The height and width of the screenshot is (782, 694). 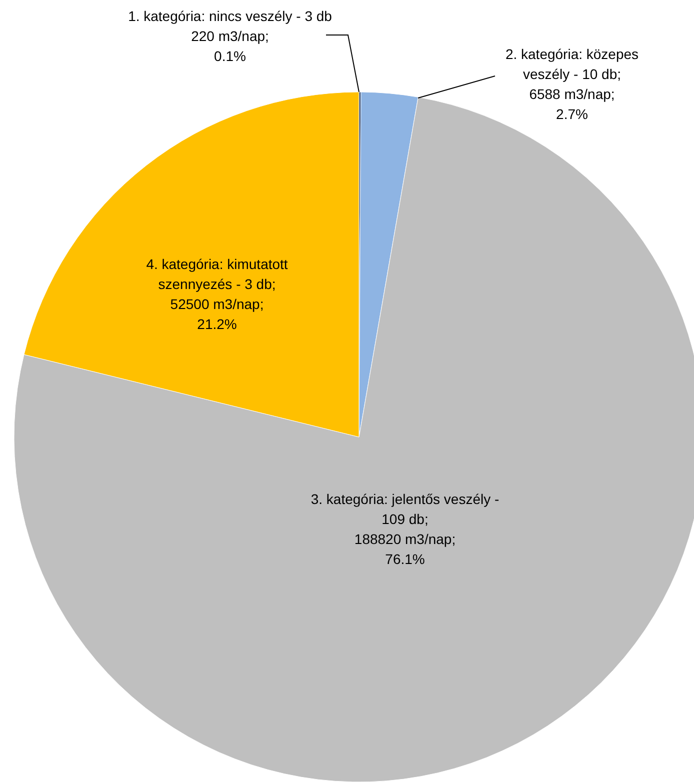 I want to click on data-label: 220 m3/nap; 0.1%, so click(x=230, y=46).